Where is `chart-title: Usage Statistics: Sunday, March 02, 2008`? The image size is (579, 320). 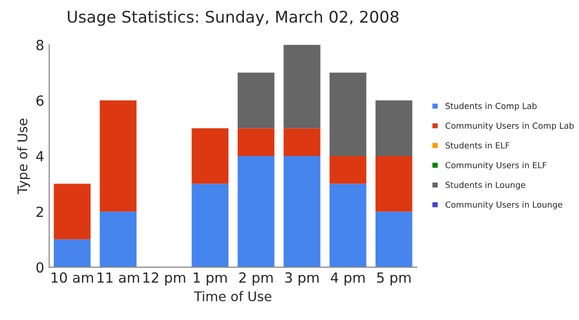 chart-title: Usage Statistics: Sunday, March 02, 2008 is located at coordinates (233, 18).